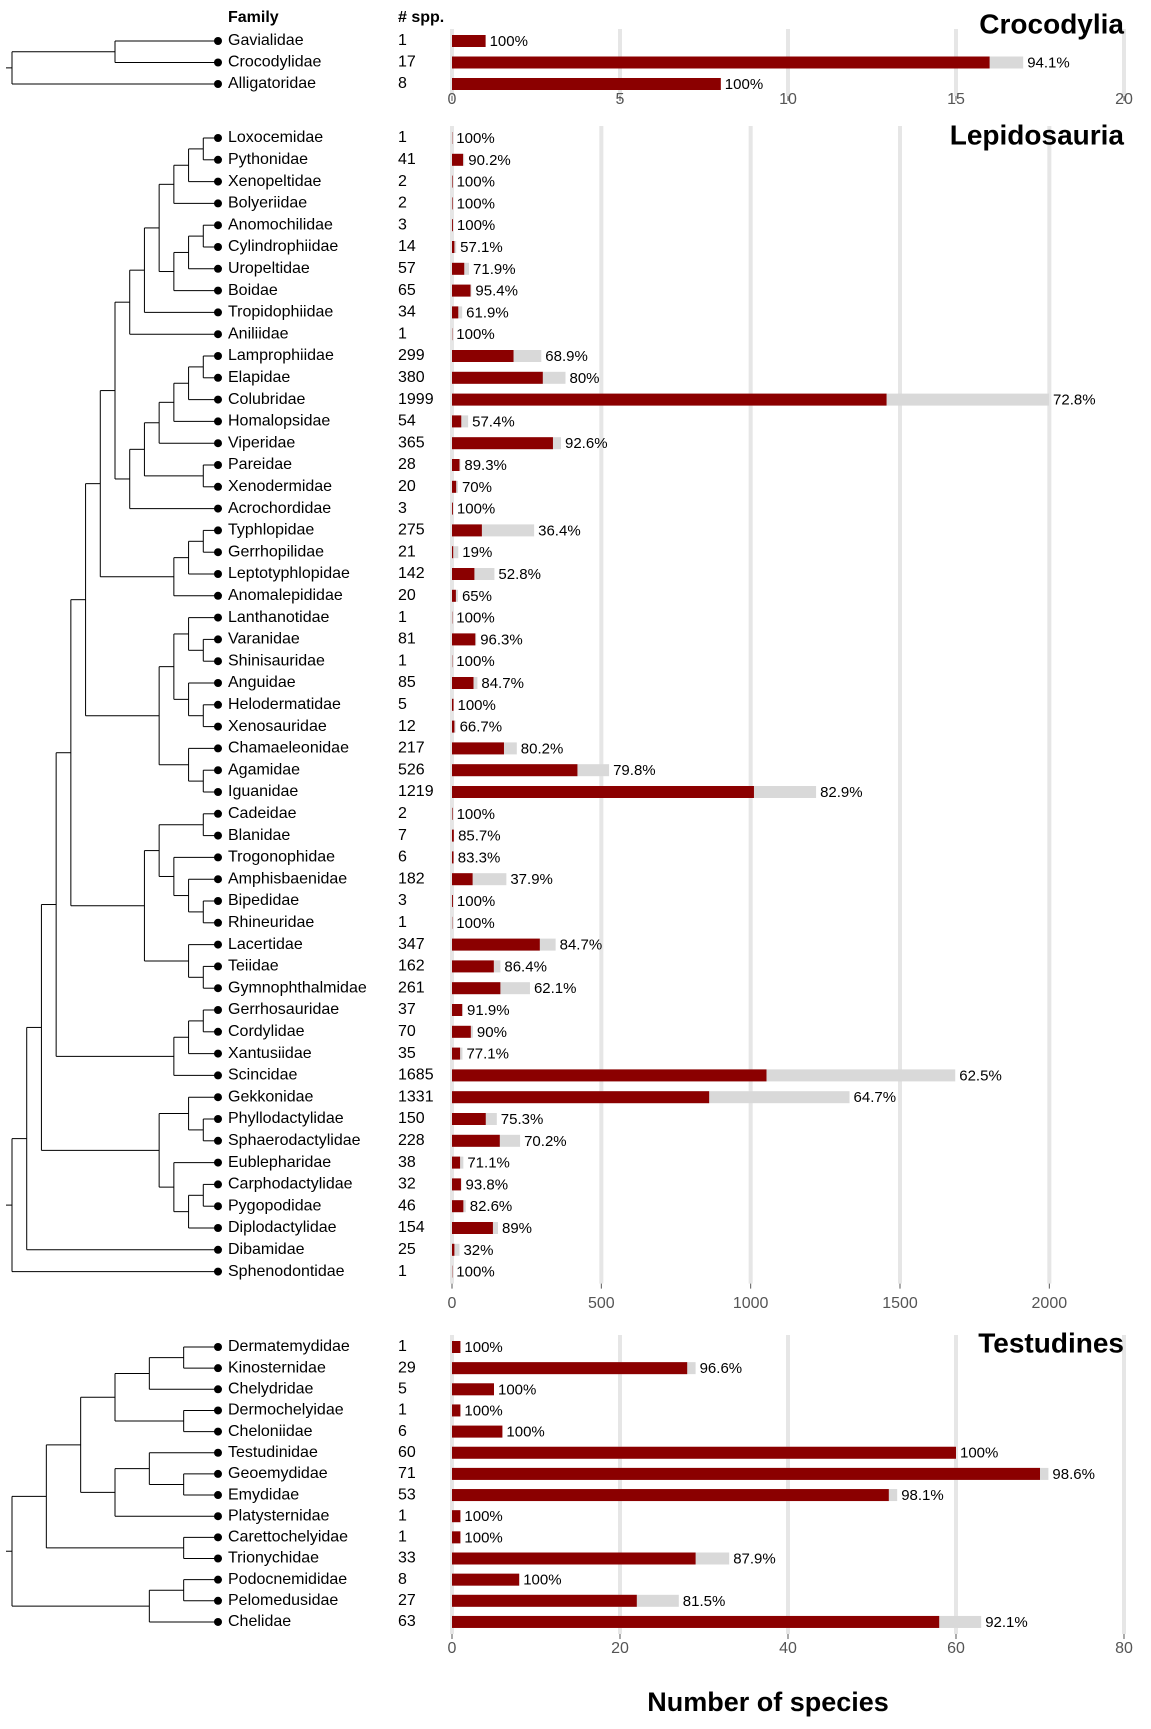  What do you see at coordinates (411, 1140) in the screenshot?
I see `species-count: 228` at bounding box center [411, 1140].